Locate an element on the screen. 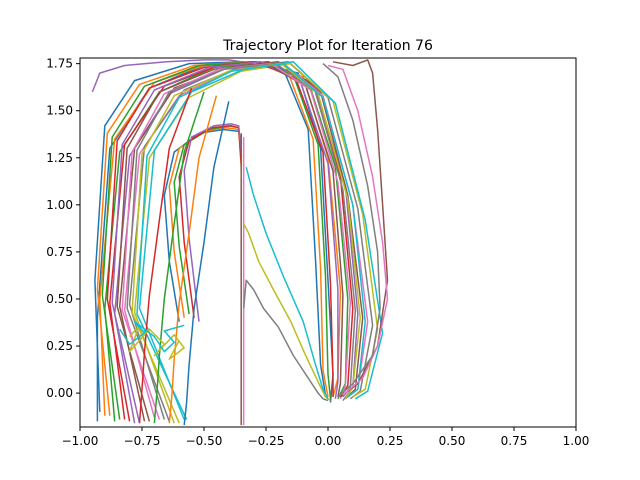 The width and height of the screenshot is (640, 480). x-tick-label: 0.25 is located at coordinates (390, 441).